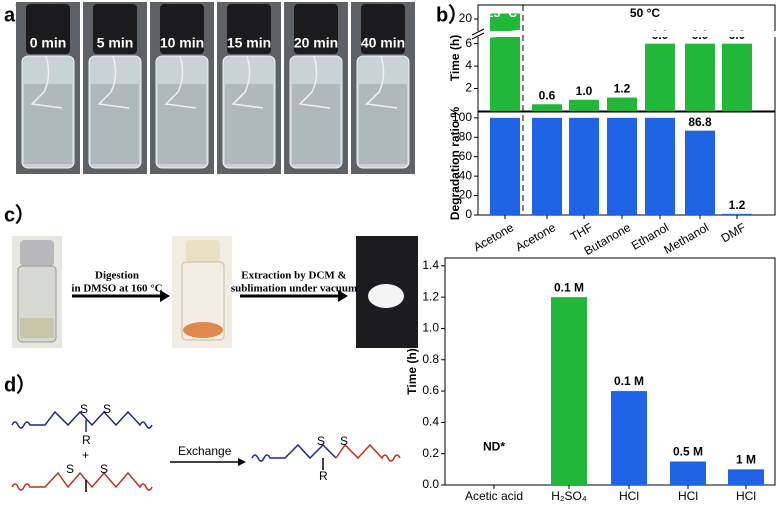 The width and height of the screenshot is (778, 508). I want to click on y-tick-label: 40, so click(466, 175).